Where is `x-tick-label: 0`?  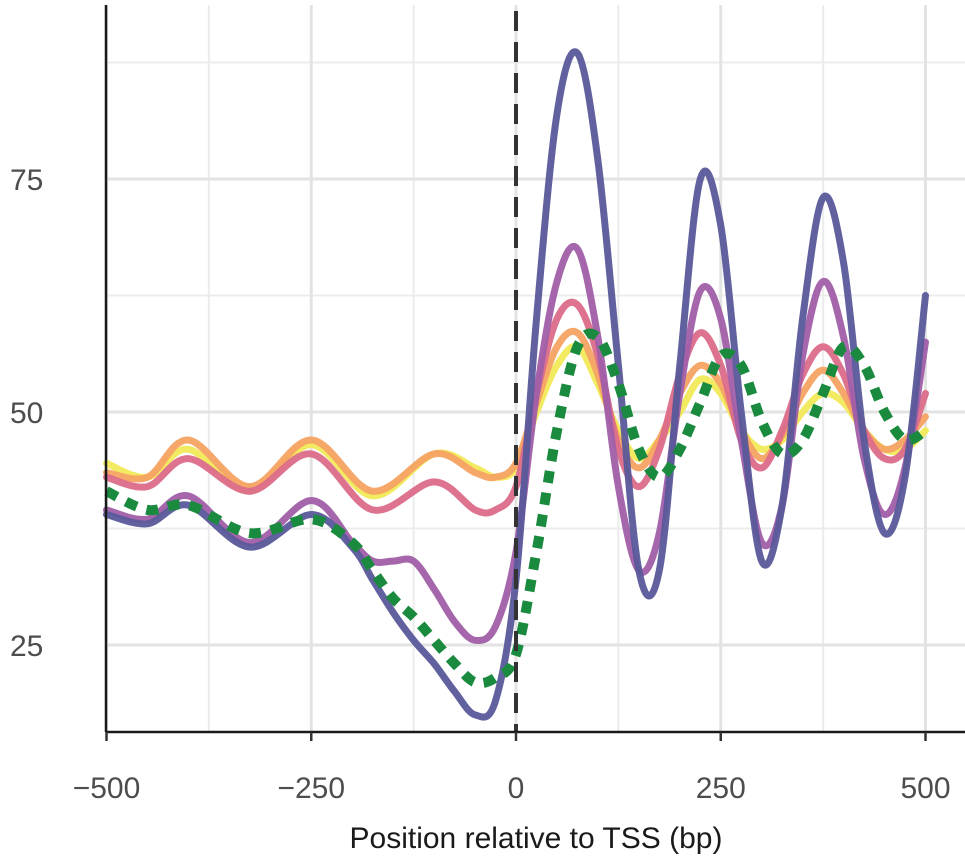 x-tick-label: 0 is located at coordinates (516, 788).